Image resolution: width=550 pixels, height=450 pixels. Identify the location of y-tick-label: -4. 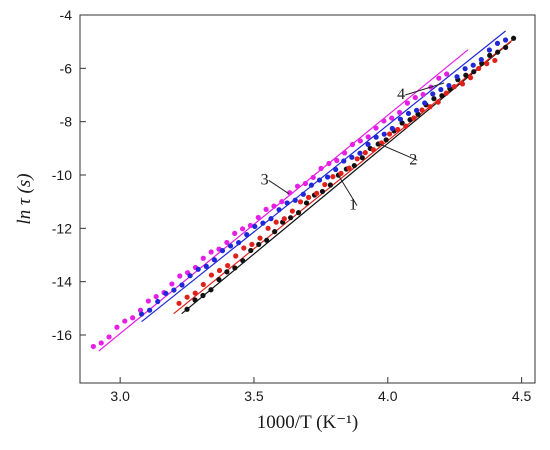
(66, 15).